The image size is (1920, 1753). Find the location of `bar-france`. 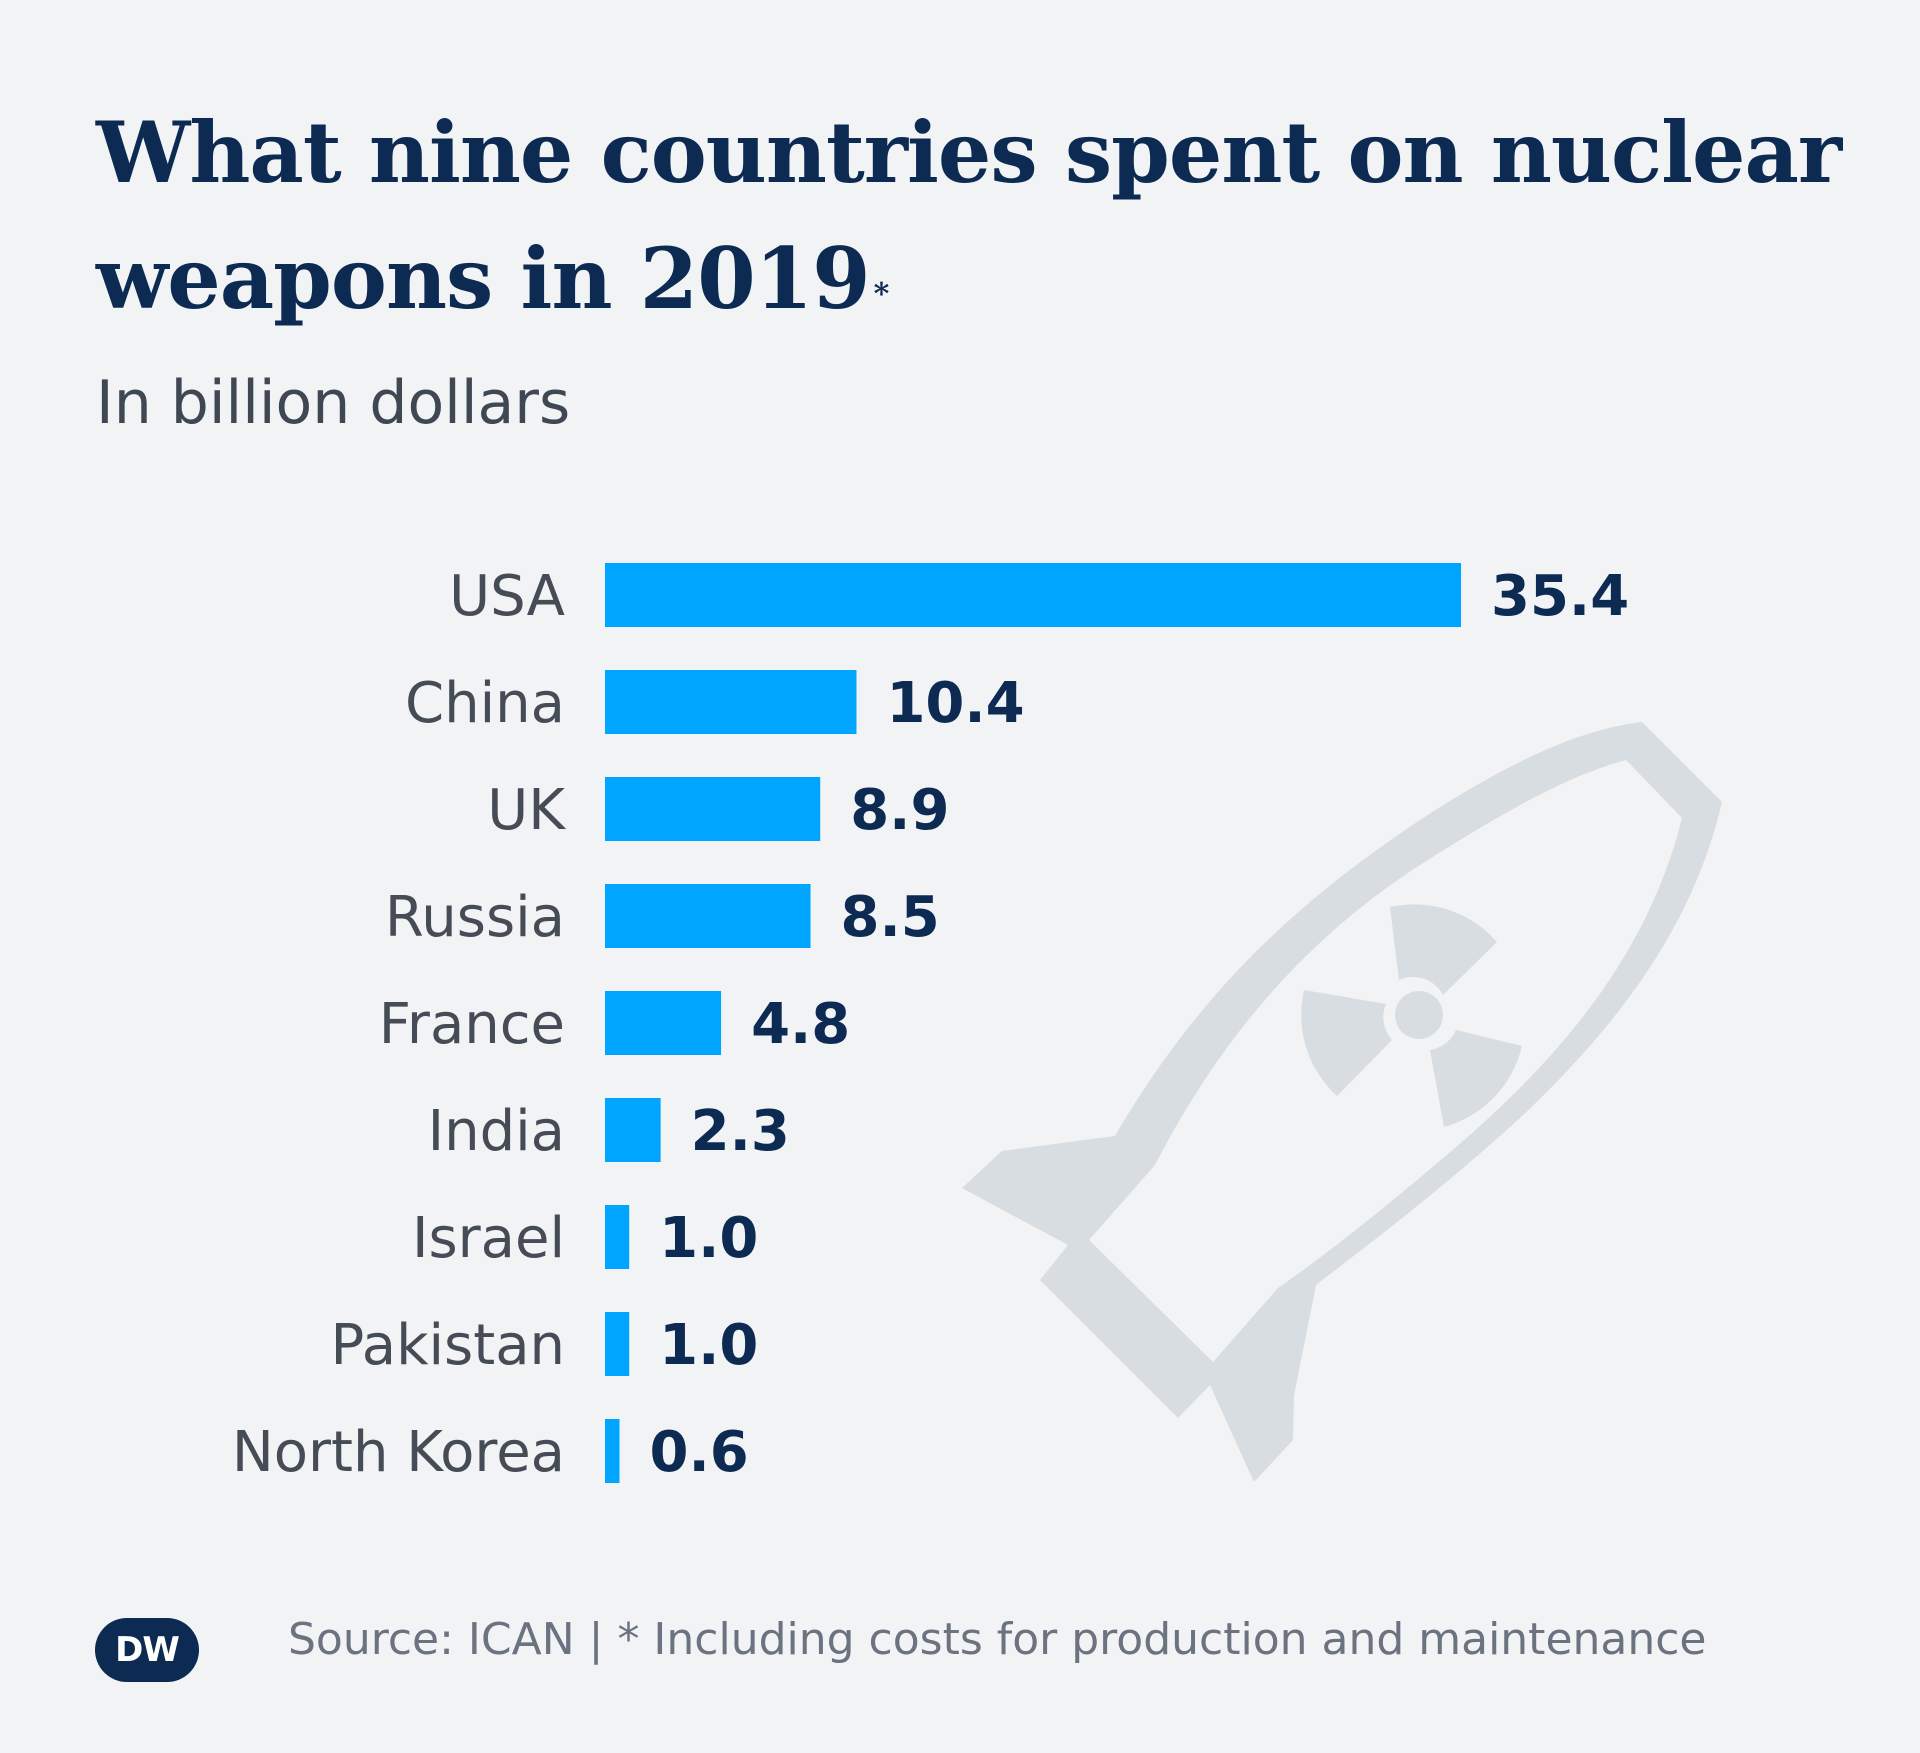

bar-france is located at coordinates (663, 1023).